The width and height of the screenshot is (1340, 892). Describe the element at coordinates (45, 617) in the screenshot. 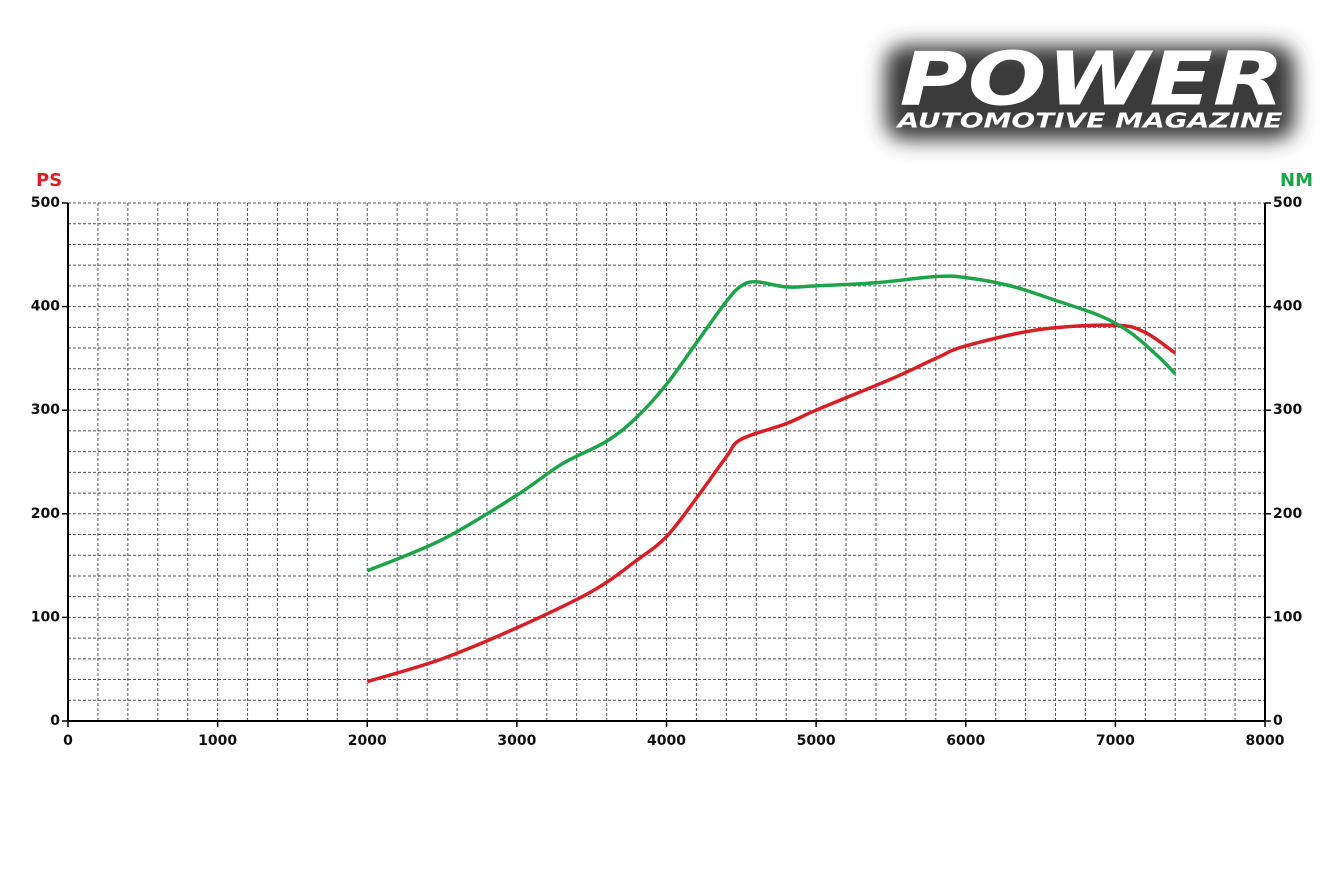

I see `y-tick-label: 100` at that location.